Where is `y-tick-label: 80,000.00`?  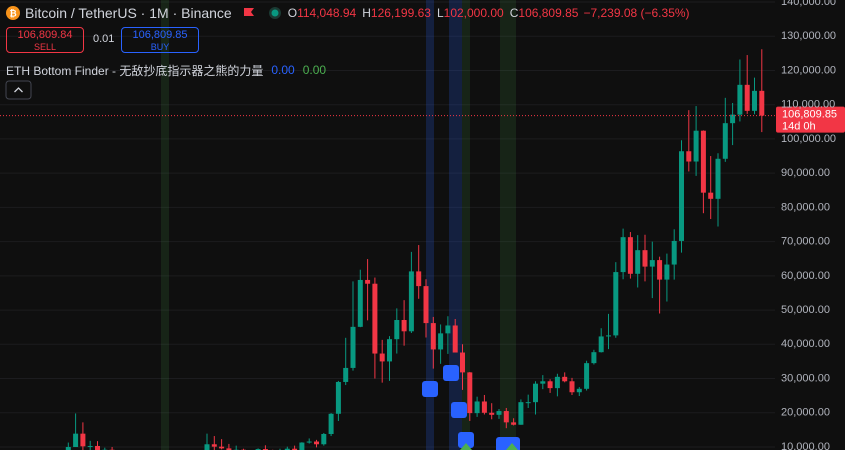
y-tick-label: 80,000.00 is located at coordinates (805, 207).